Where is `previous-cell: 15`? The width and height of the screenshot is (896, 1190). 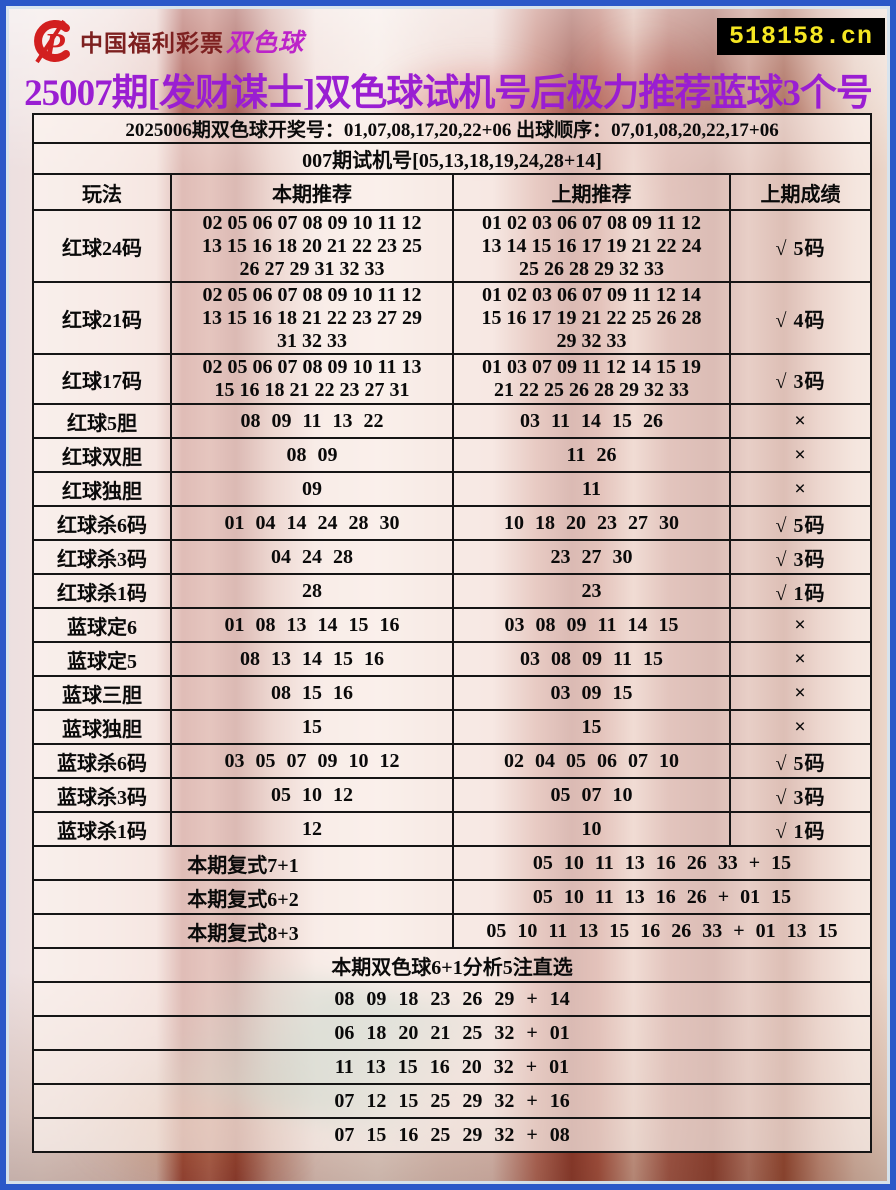 previous-cell: 15 is located at coordinates (591, 727).